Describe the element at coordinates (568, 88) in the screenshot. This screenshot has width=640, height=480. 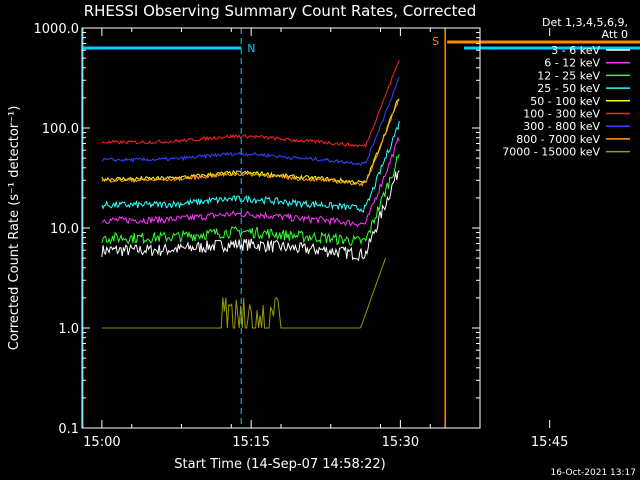
I see `legend-entry: 25 - 50 keV` at that location.